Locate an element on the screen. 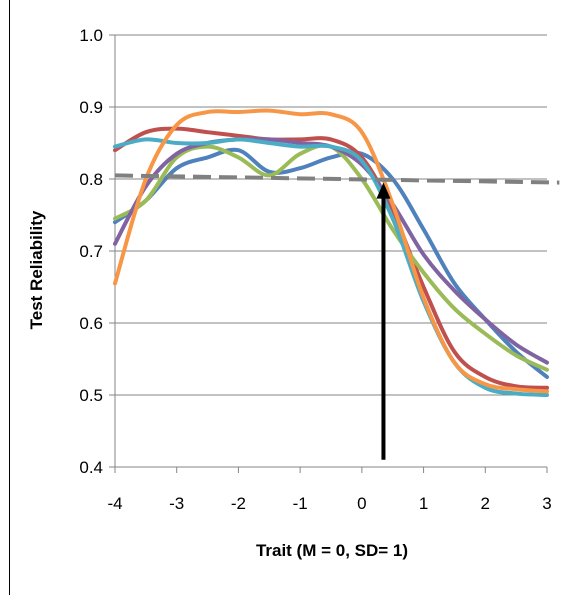 This screenshot has width=587, height=600. y-axis-title: Test Reliability is located at coordinates (36, 269).